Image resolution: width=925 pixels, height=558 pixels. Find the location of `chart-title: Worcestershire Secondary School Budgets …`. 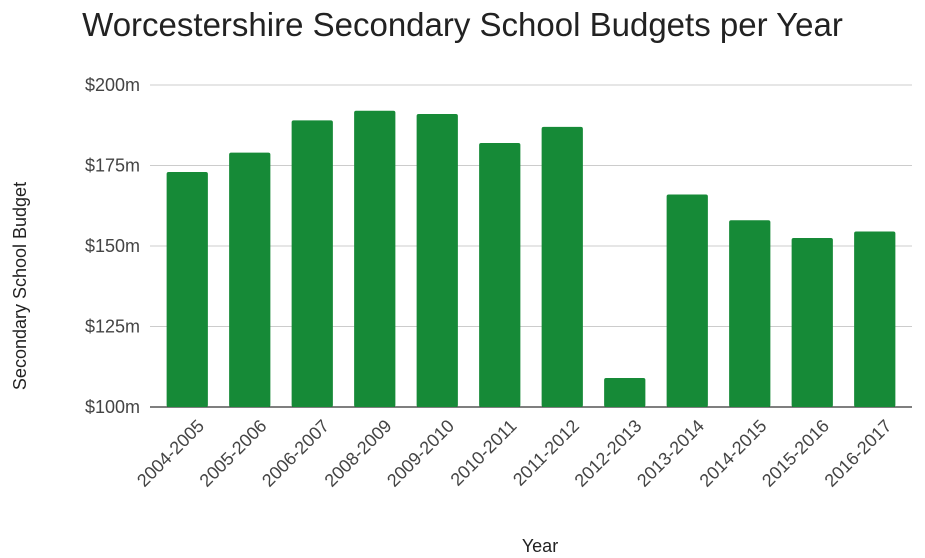

chart-title: Worcestershire Secondary School Budgets … is located at coordinates (462, 24).